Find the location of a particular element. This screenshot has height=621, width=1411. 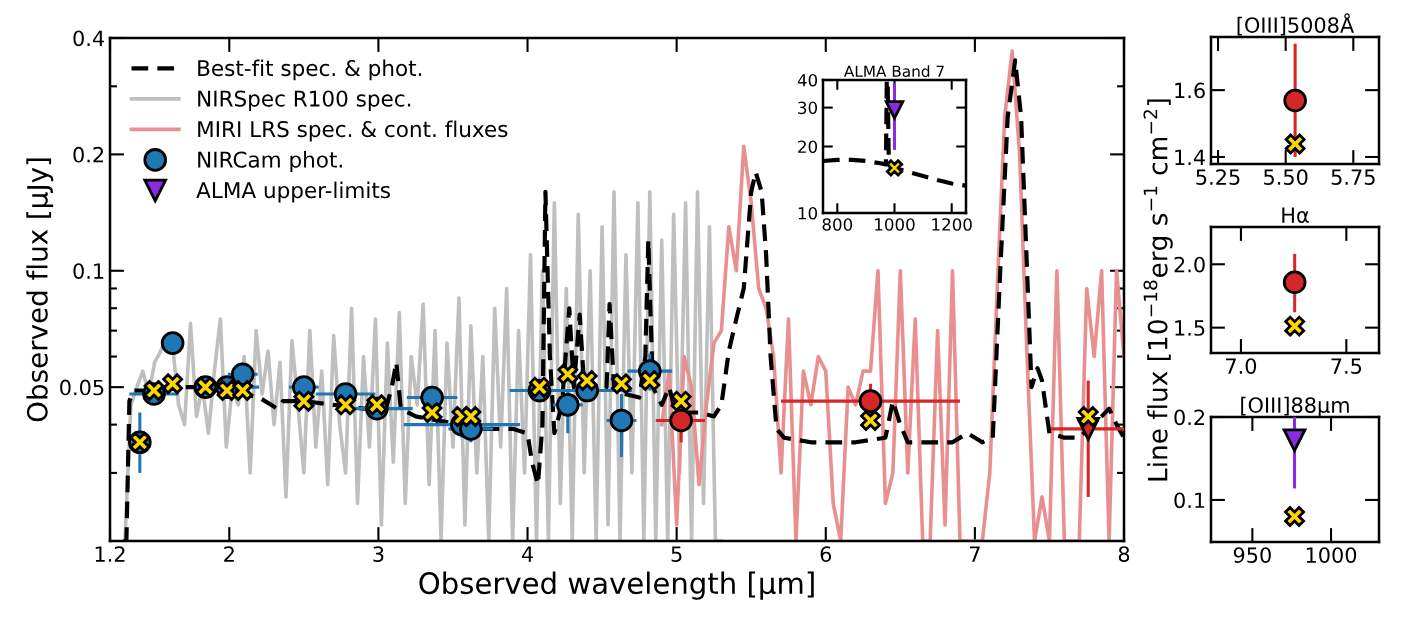

legend-label: MIRI LRS spec. & cont. fluxes is located at coordinates (353, 131).